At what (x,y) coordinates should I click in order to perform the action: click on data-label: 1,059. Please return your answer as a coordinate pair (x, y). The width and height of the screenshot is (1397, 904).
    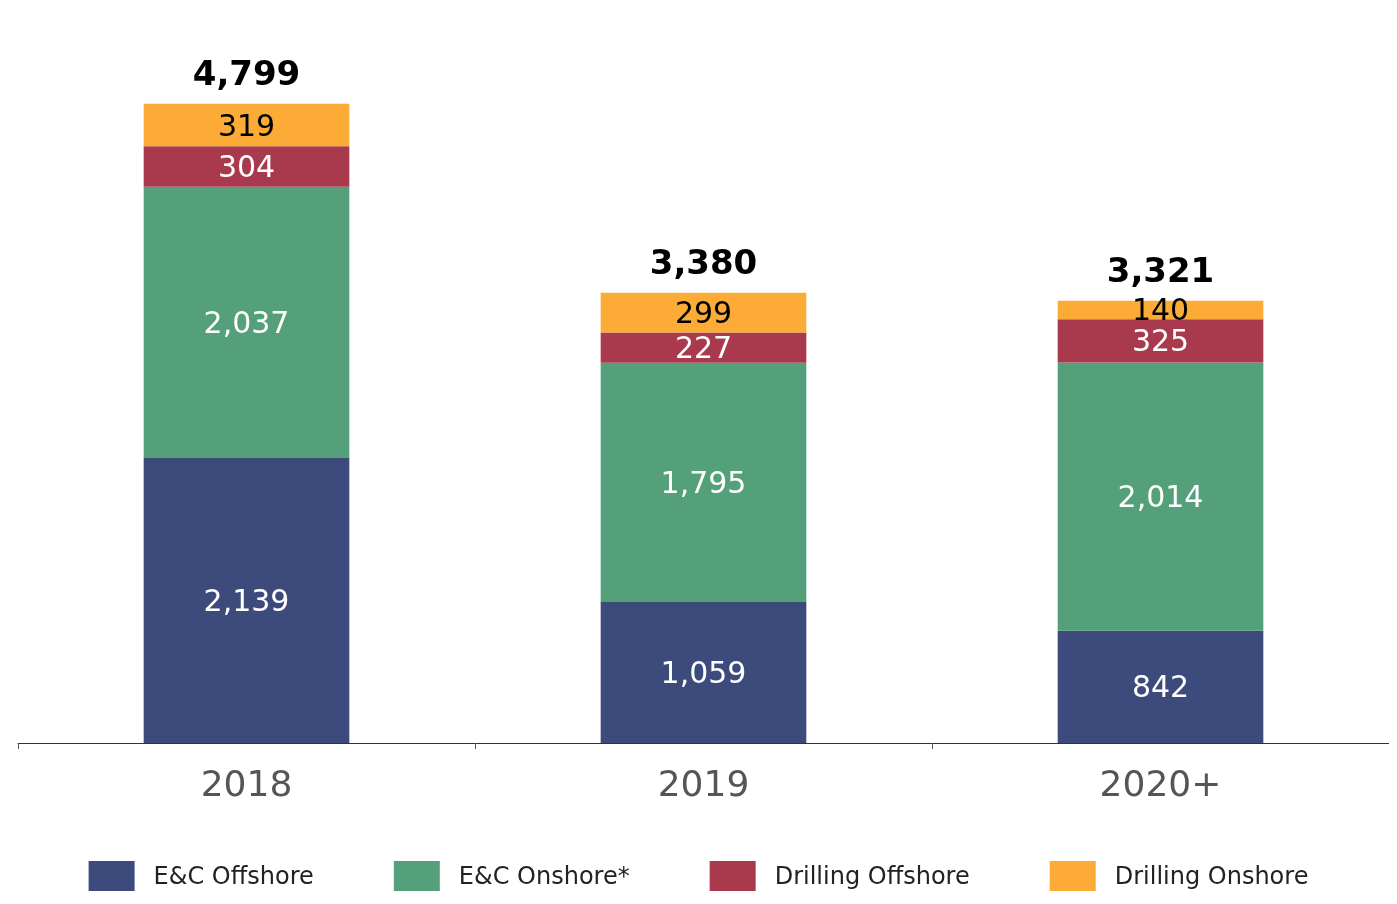
    Looking at the image, I should click on (703, 672).